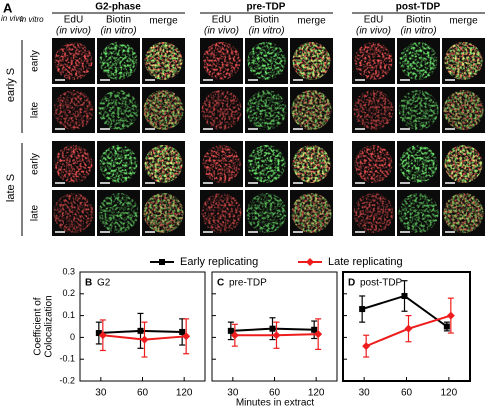 This screenshot has height=410, width=500. What do you see at coordinates (275, 403) in the screenshot?
I see `x-axis-label: Minutes in extract` at bounding box center [275, 403].